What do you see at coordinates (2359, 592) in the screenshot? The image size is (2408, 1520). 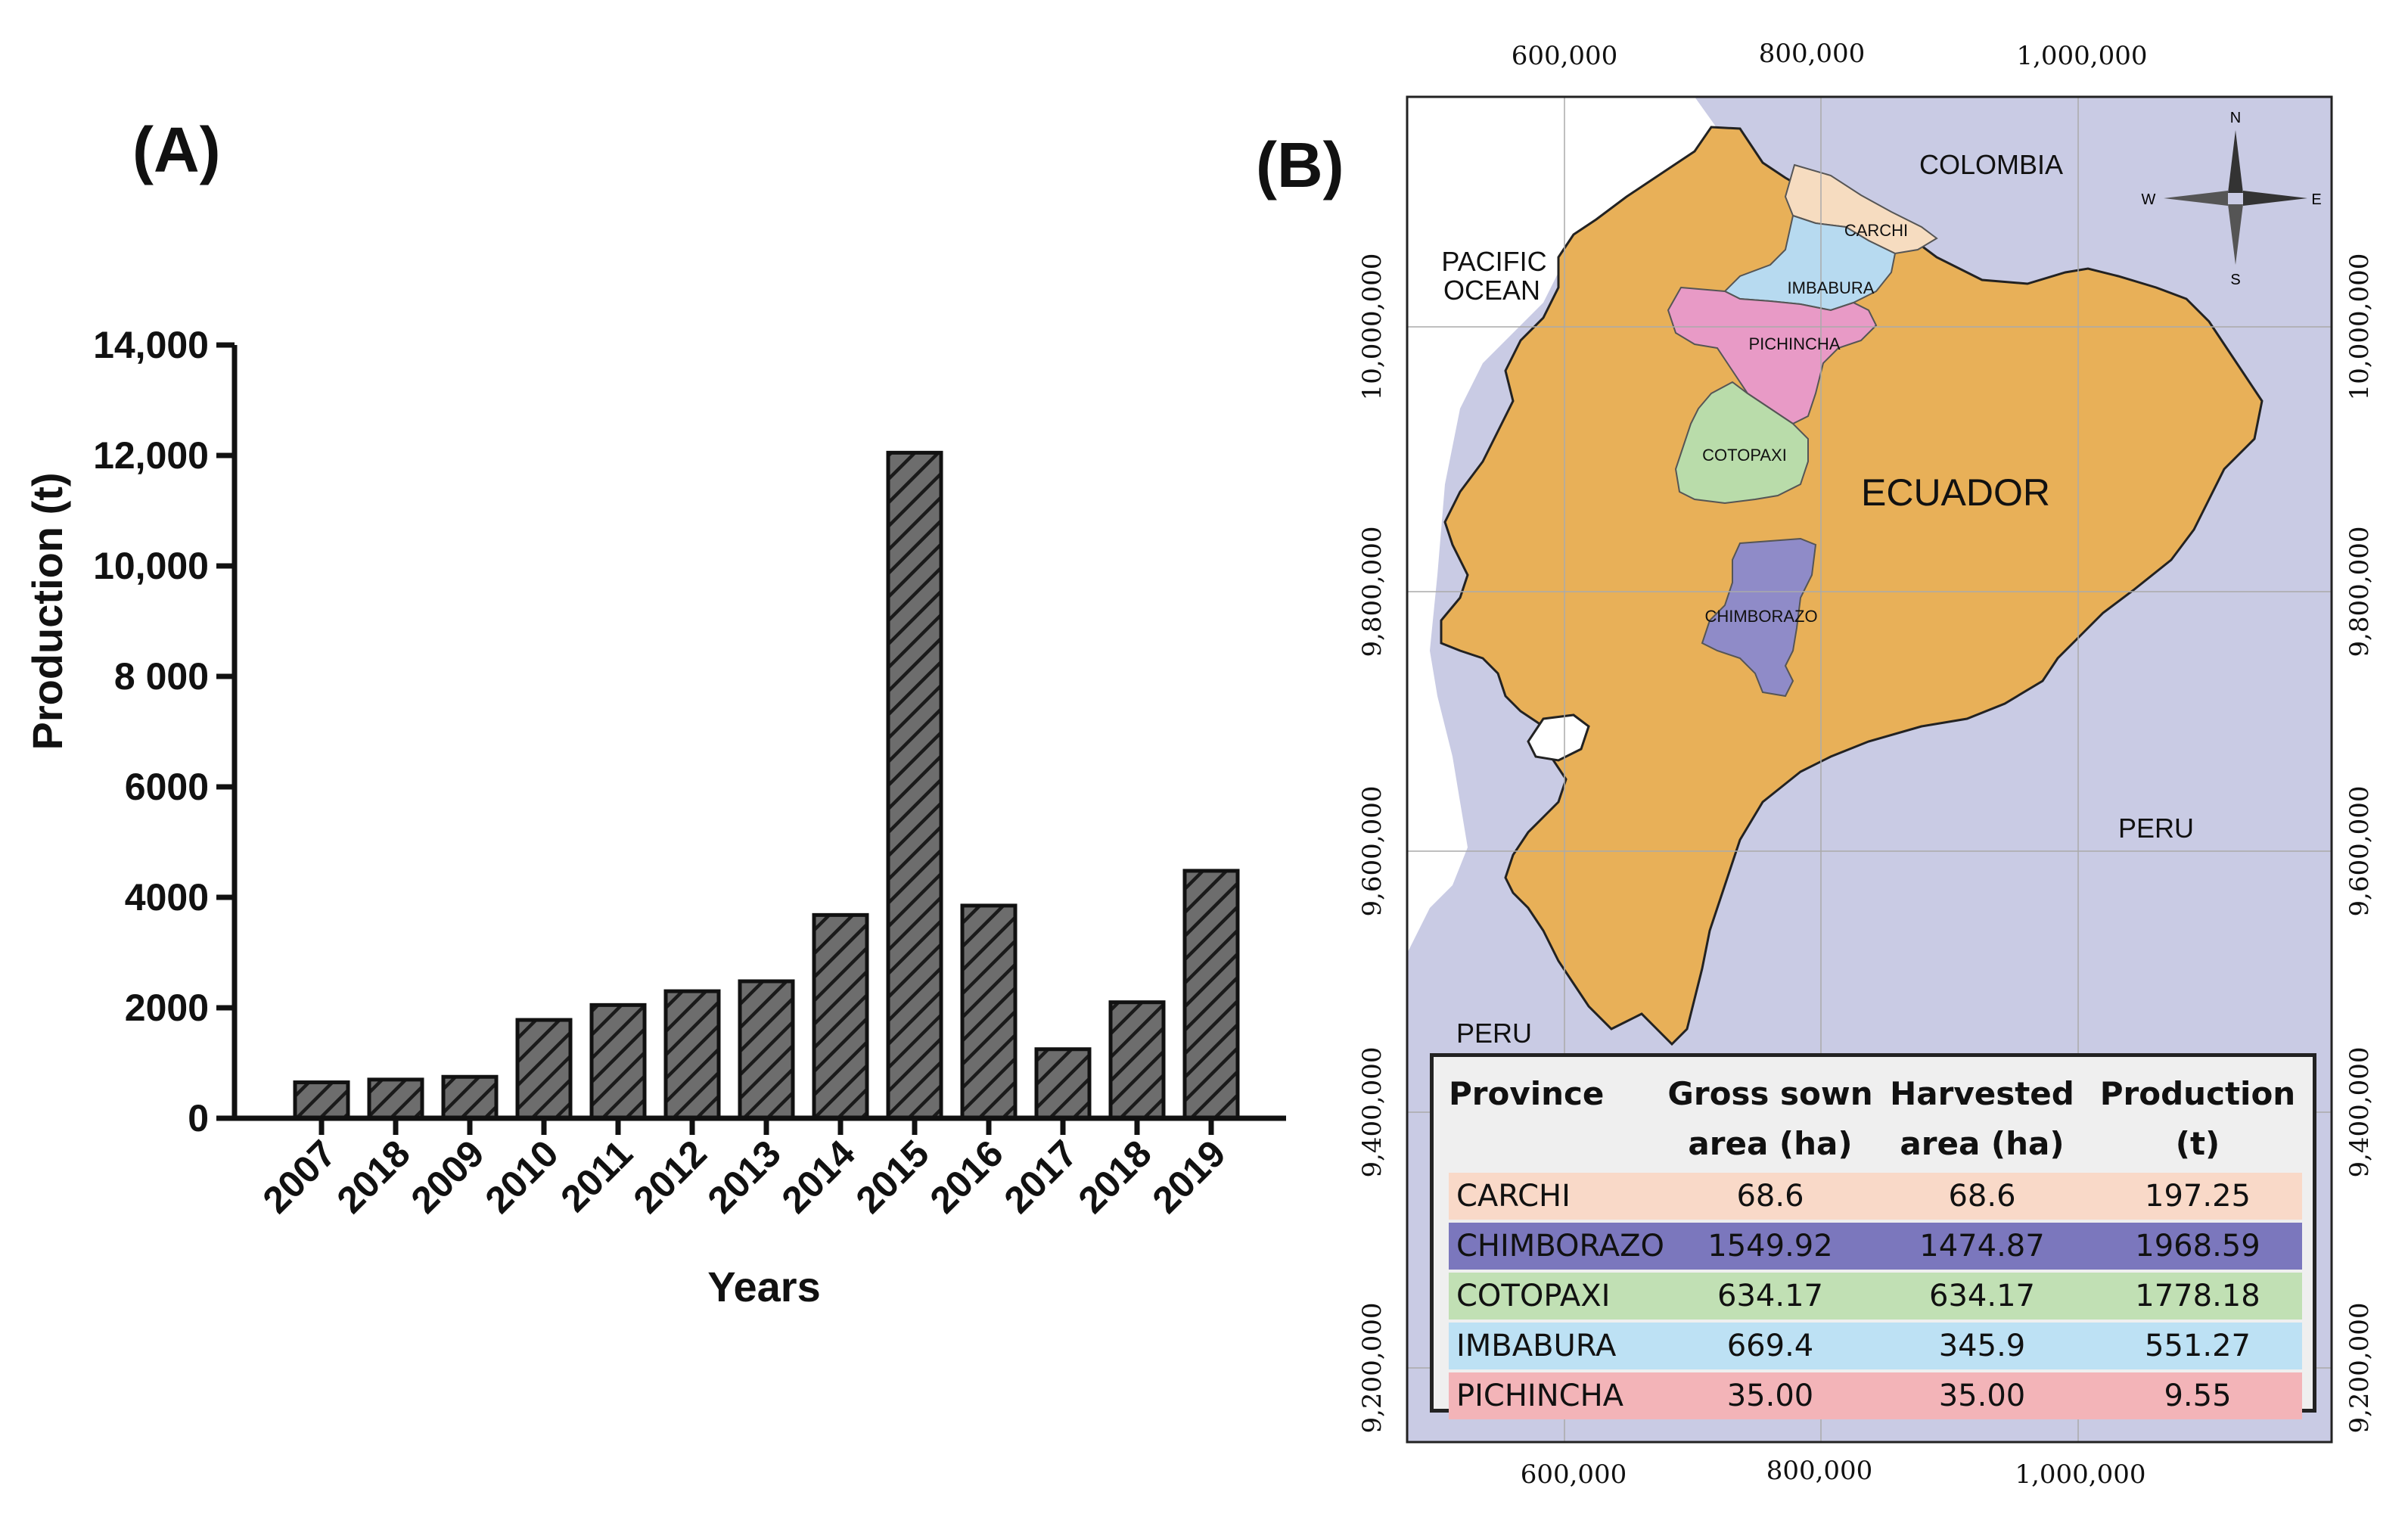 I see `coord-right-2: 9,800,000` at bounding box center [2359, 592].